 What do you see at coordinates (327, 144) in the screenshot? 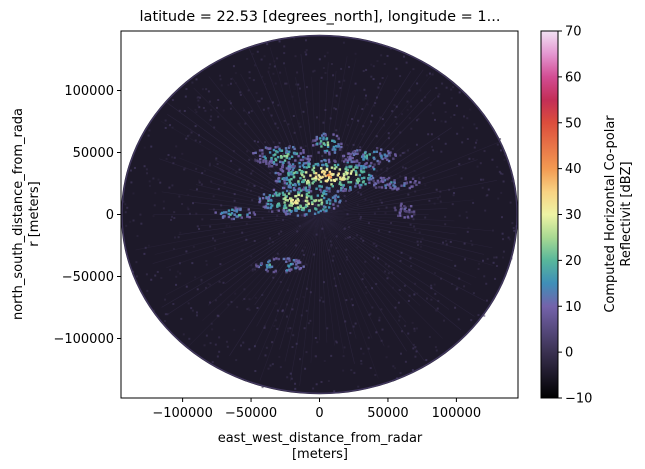
I see `echo-north-cell` at bounding box center [327, 144].